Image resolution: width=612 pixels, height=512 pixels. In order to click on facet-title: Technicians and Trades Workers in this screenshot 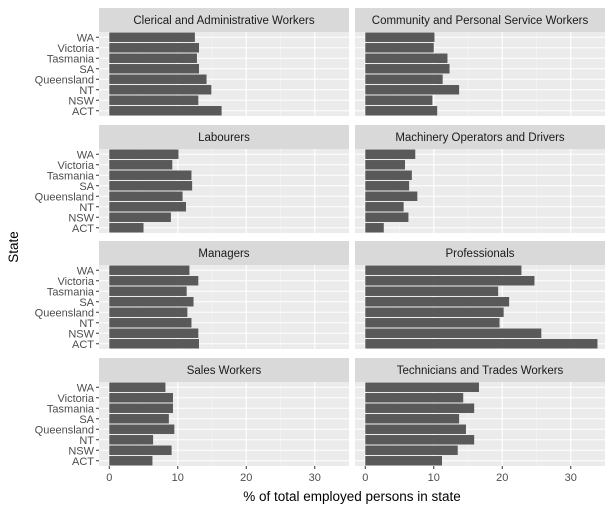, I will do `click(480, 371)`.